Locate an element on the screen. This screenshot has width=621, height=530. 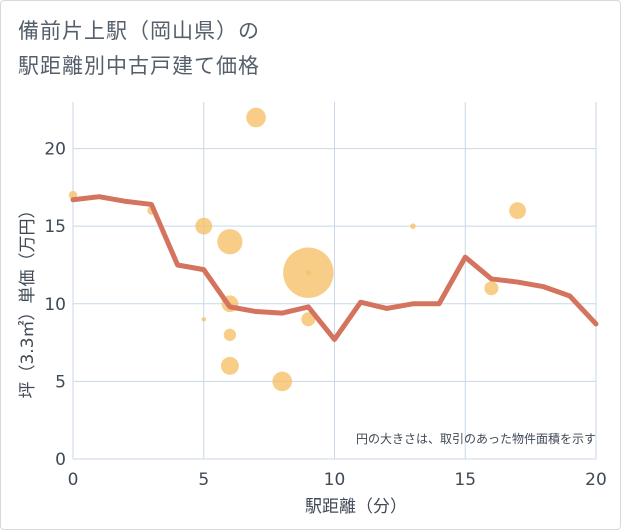
y-tick-labels: 0 5 10 15 20 is located at coordinates (55, 305).